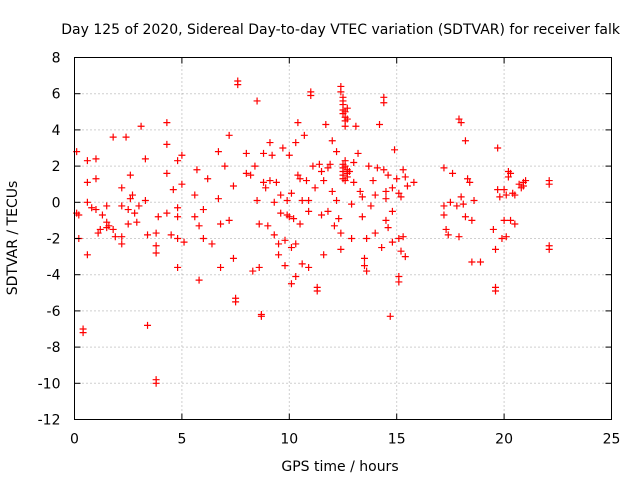 This screenshot has width=640, height=480. What do you see at coordinates (56, 167) in the screenshot?
I see `y-tick-label: 2` at bounding box center [56, 167].